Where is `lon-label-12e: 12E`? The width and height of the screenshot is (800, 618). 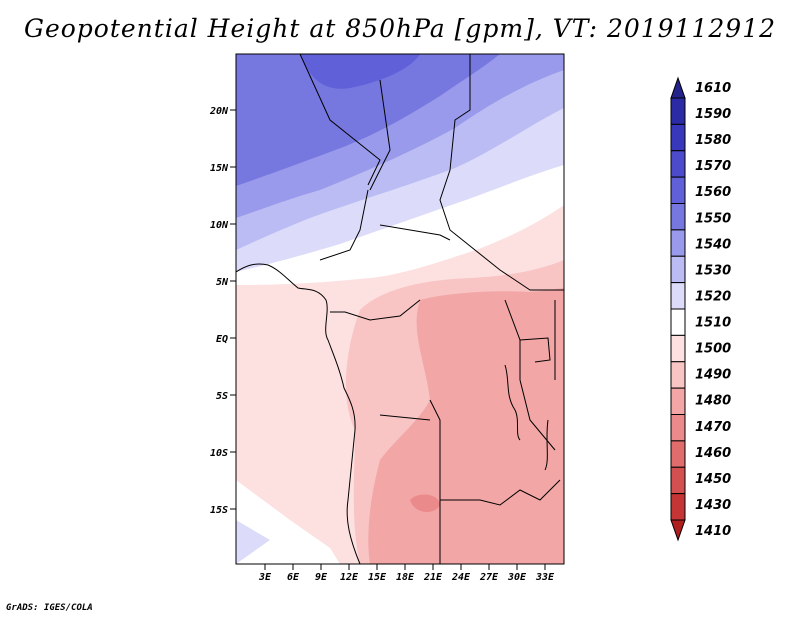 lon-label-12e: 12E is located at coordinates (349, 577).